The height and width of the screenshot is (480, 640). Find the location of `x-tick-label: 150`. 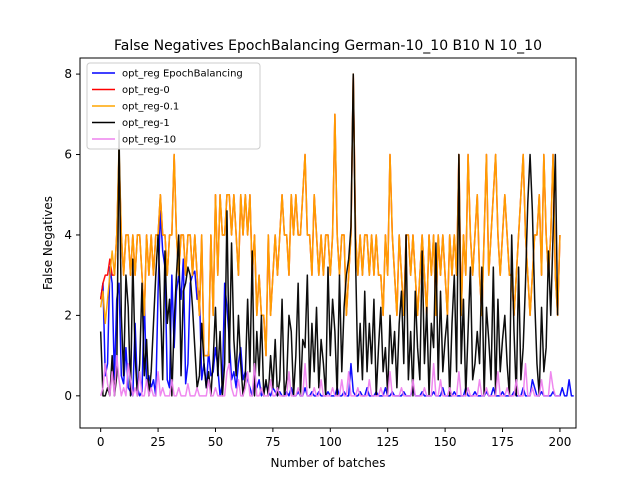

x-tick-label: 150 is located at coordinates (445, 442).